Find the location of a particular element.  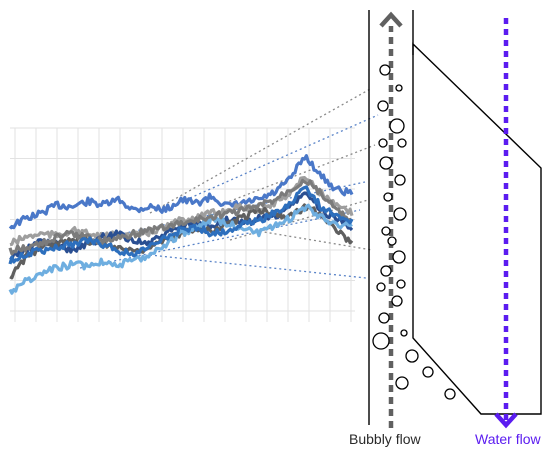

bubbly-flow-arrow-head is located at coordinates (391, 19).